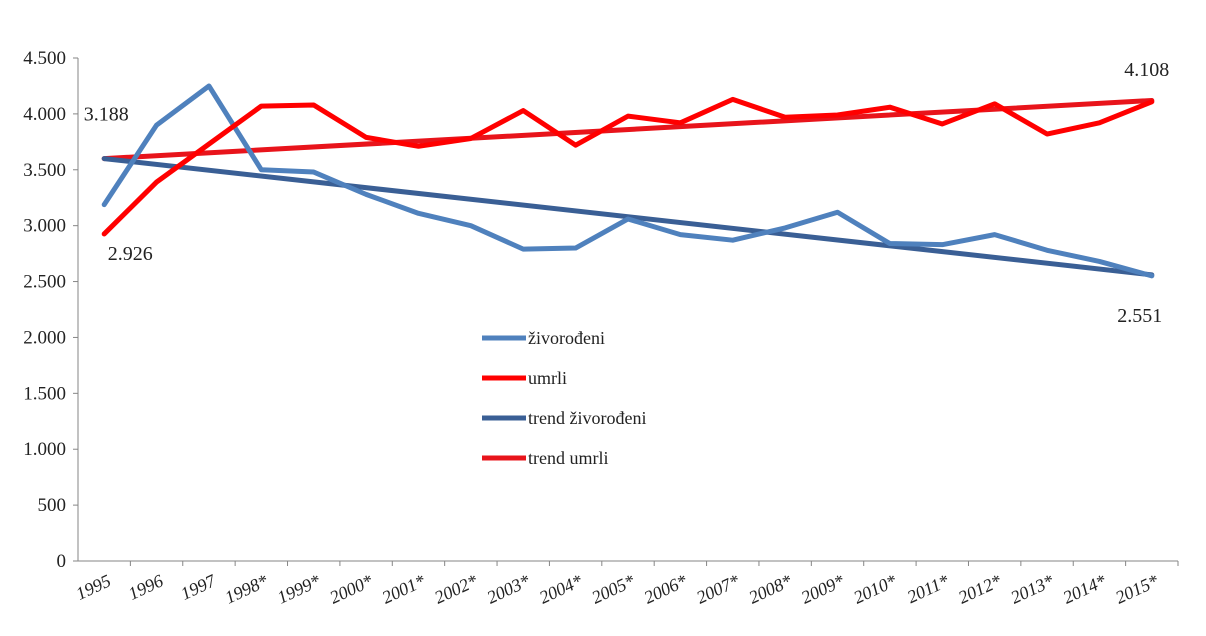 The image size is (1206, 636). Describe the element at coordinates (44, 337) in the screenshot. I see `y-tick-label: 2.000` at that location.